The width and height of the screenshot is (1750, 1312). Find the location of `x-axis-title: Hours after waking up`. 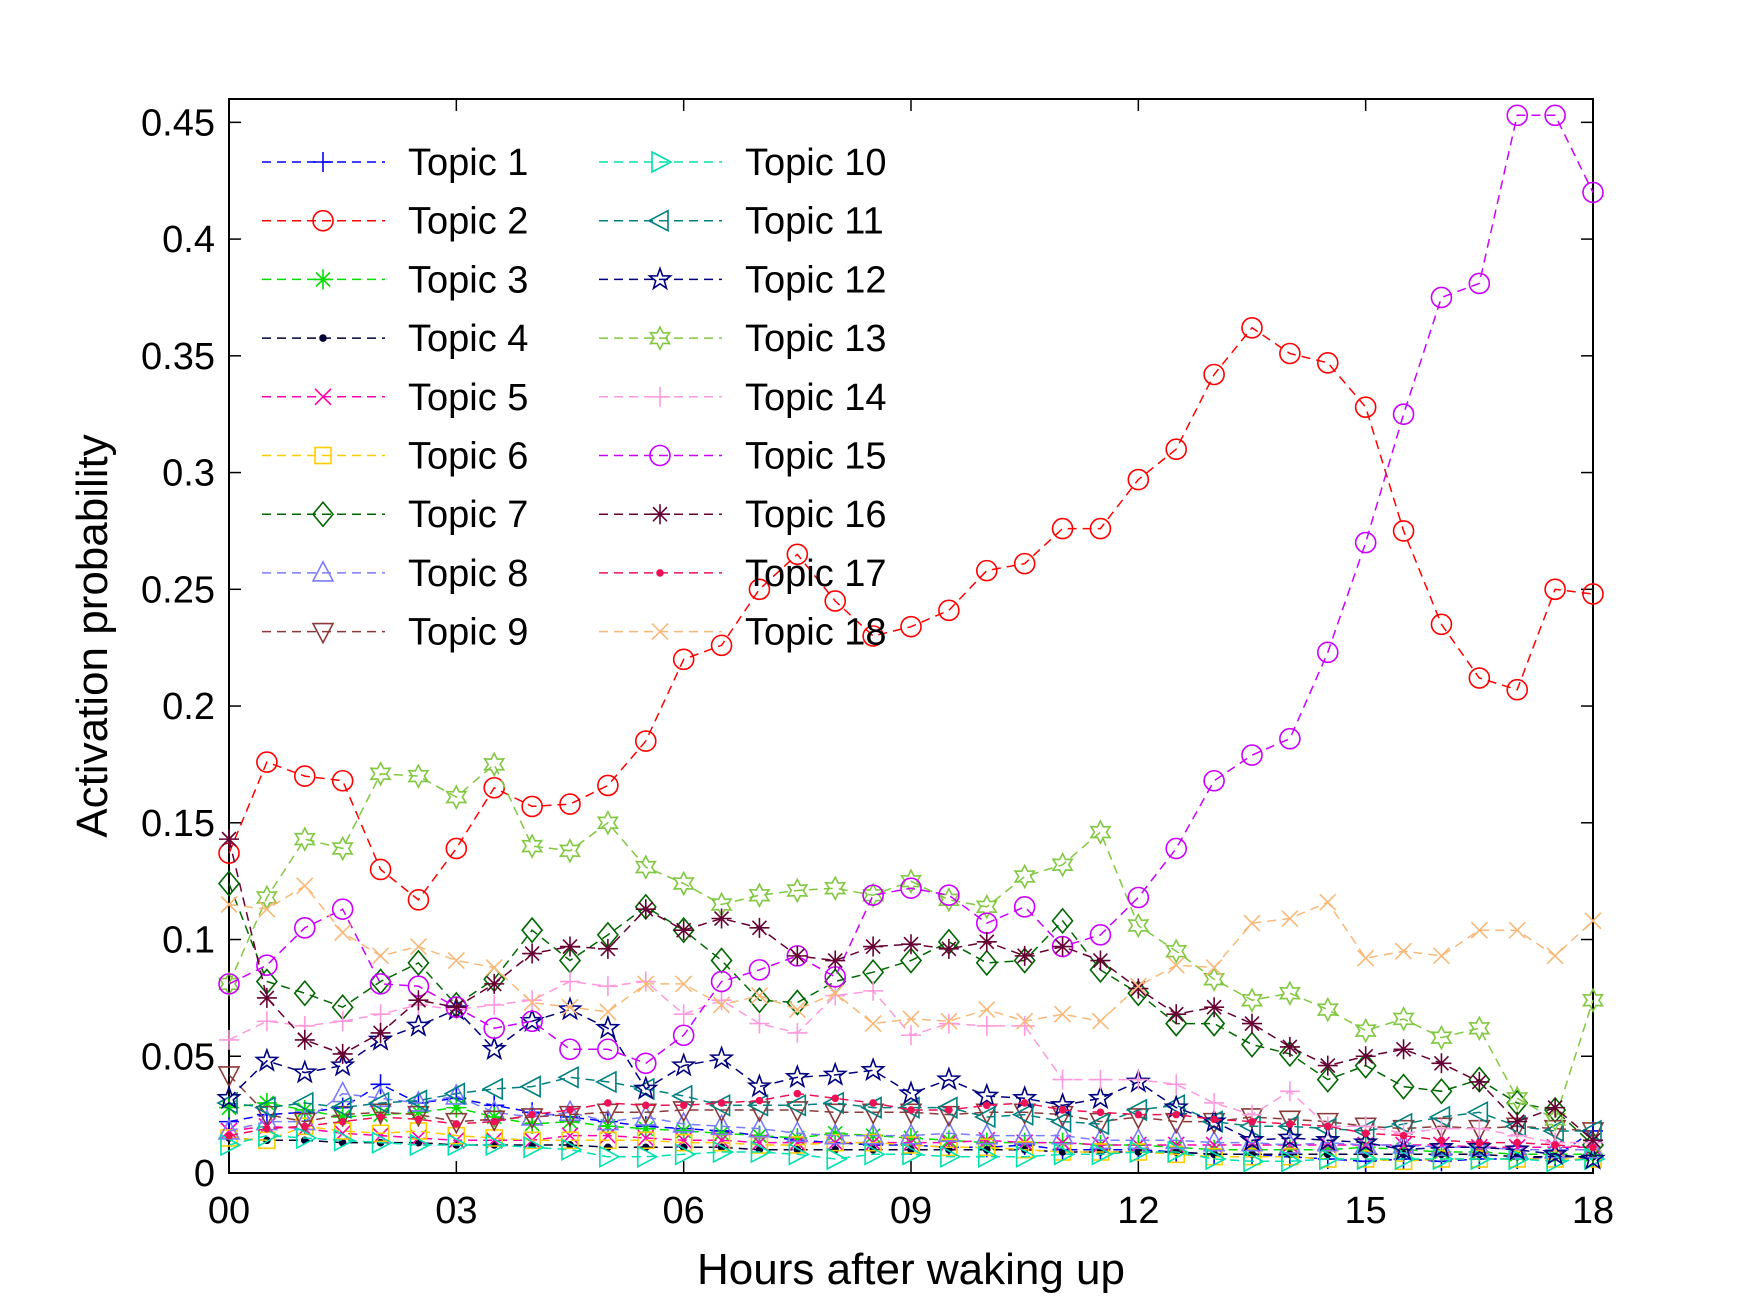

x-axis-title: Hours after waking up is located at coordinates (911, 1269).